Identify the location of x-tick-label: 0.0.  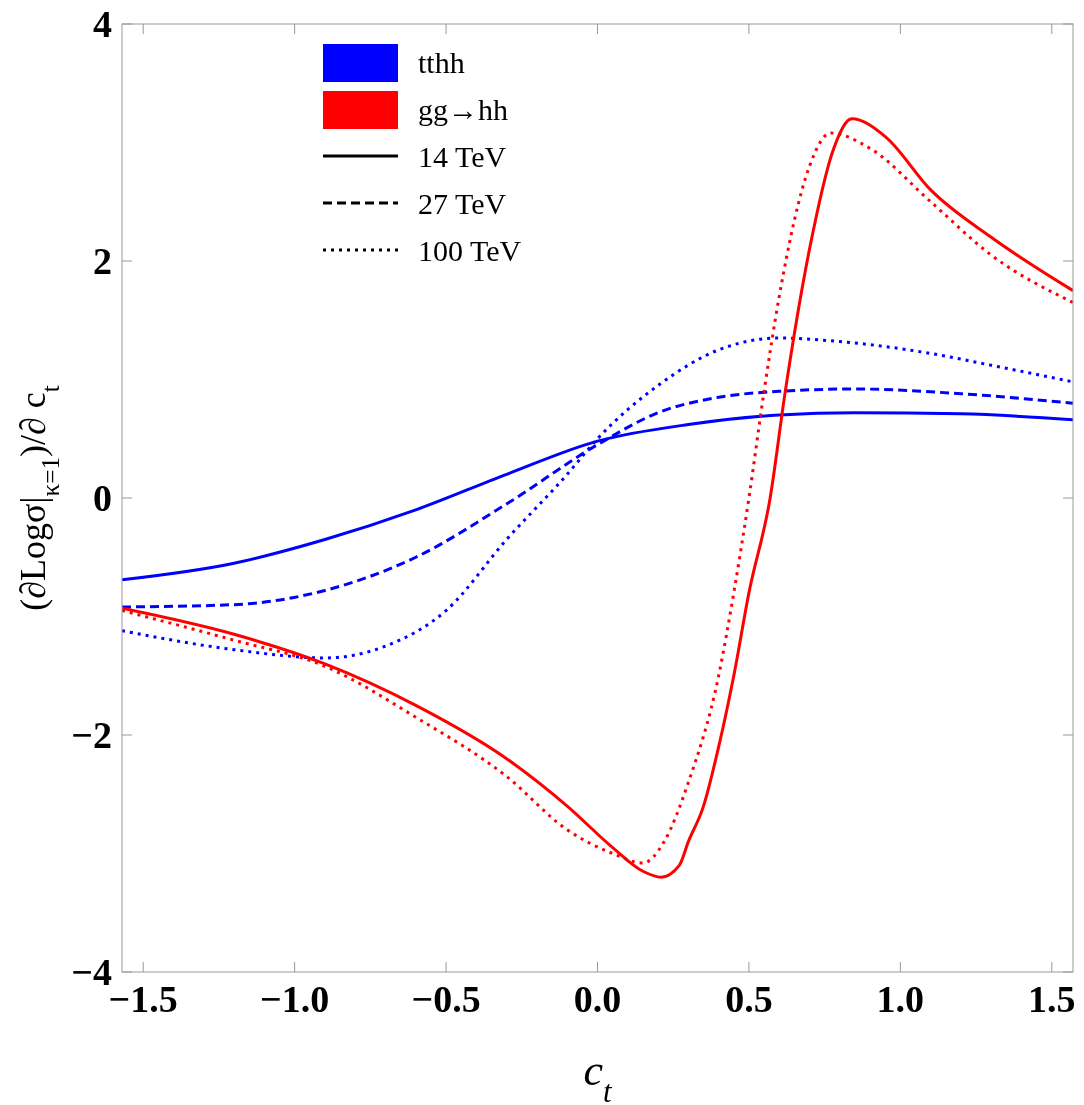
(597, 999).